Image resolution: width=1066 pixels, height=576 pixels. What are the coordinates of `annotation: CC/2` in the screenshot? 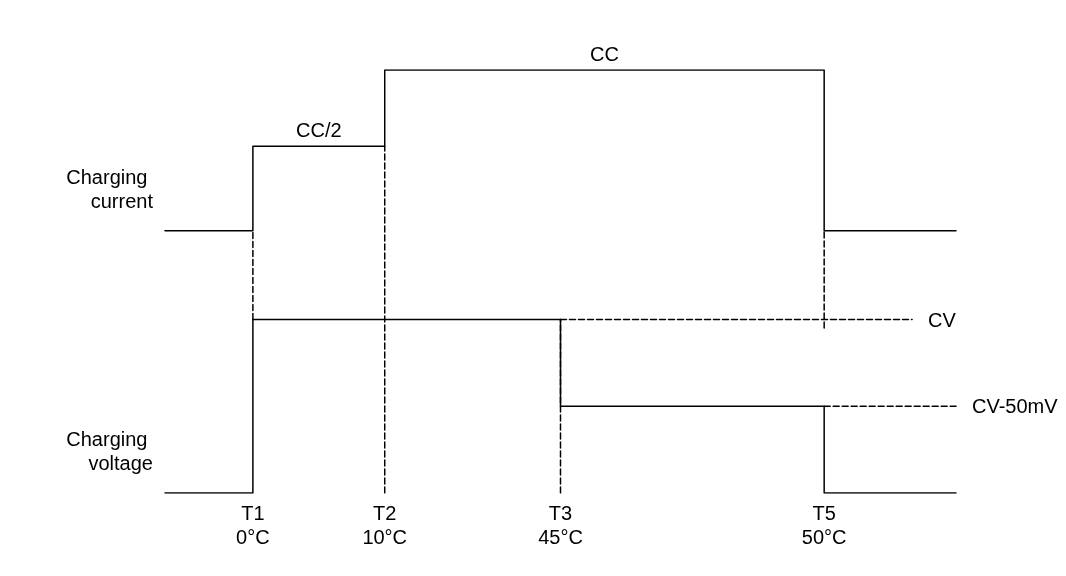 It's located at (319, 130).